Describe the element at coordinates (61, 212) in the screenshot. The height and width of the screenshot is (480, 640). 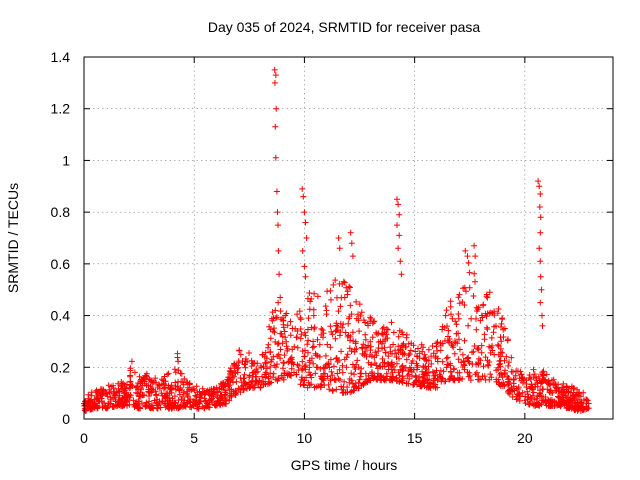
I see `y-tick-label: 0.8` at that location.